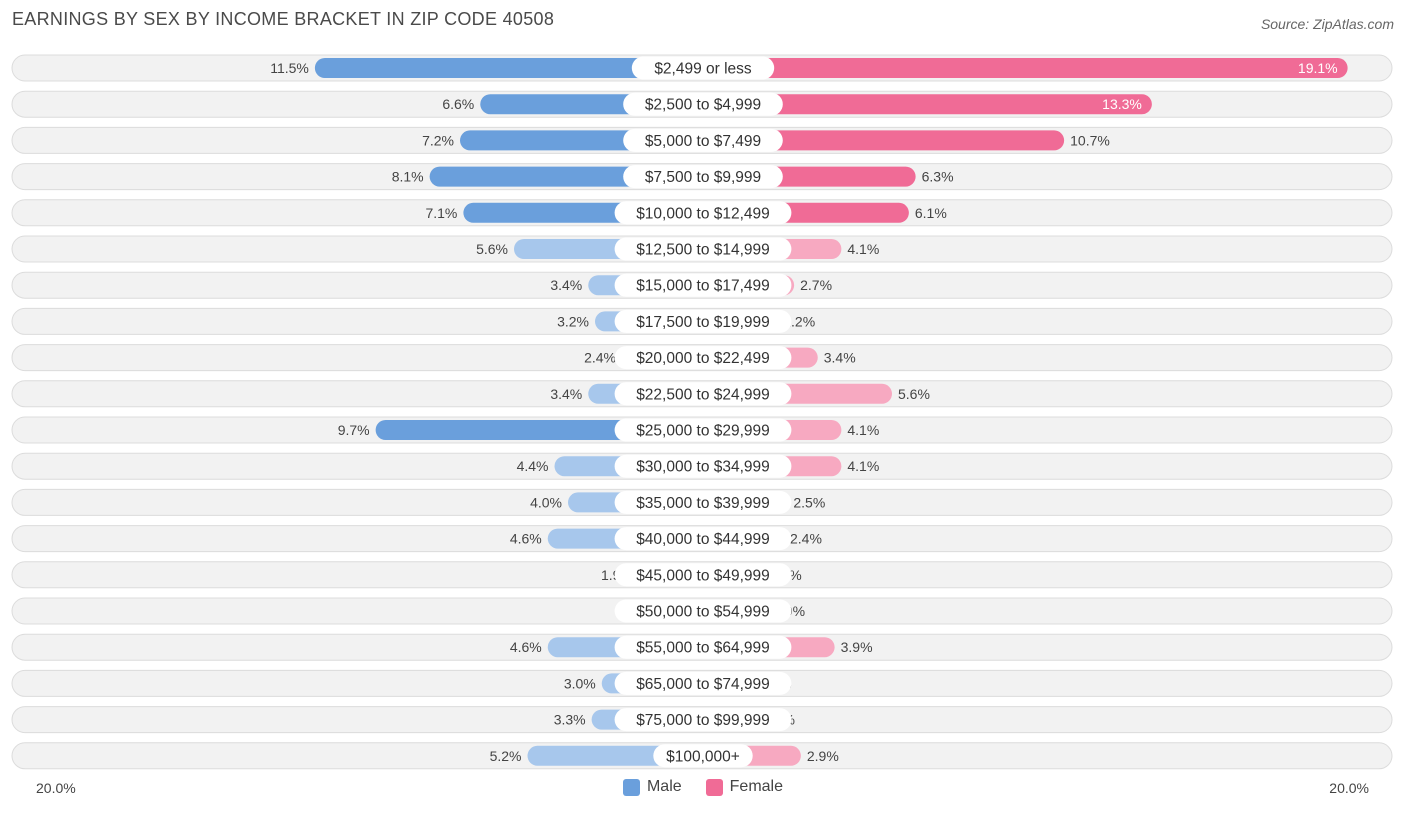 Image resolution: width=1406 pixels, height=813 pixels. I want to click on category-label: $25,000 to $29,999, so click(703, 431).